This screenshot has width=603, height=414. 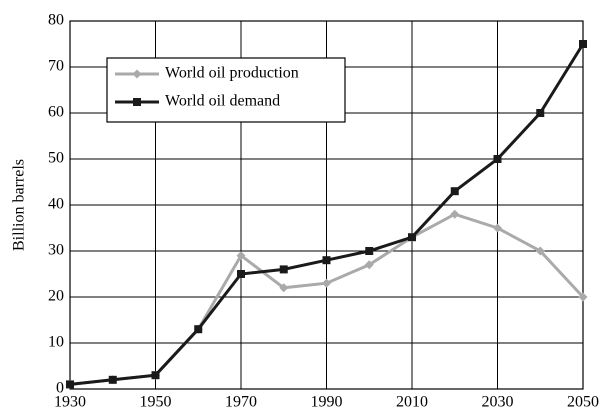 What do you see at coordinates (226, 90) in the screenshot?
I see `legend-box` at bounding box center [226, 90].